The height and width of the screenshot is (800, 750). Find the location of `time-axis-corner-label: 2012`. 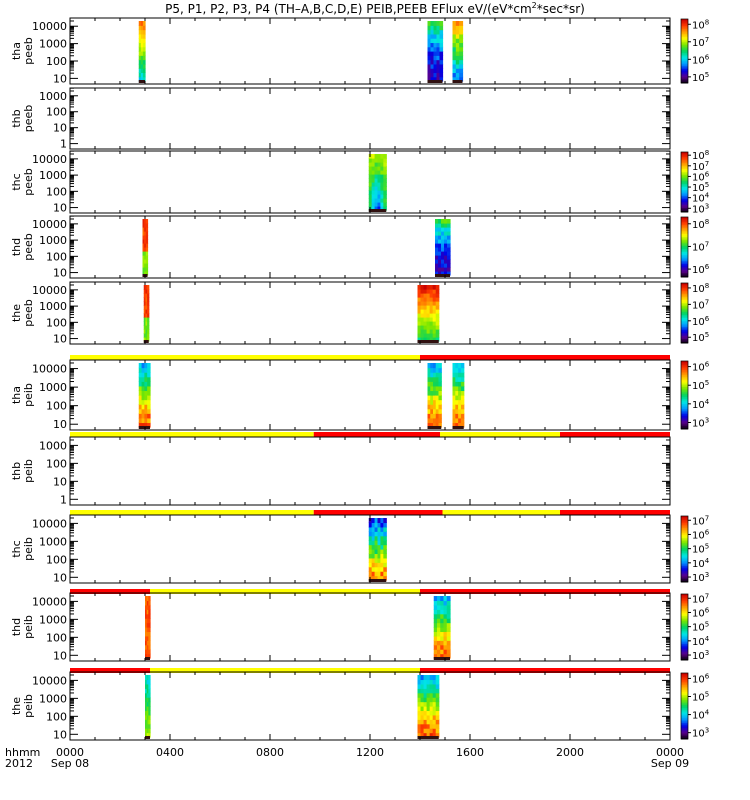

time-axis-corner-label: 2012 is located at coordinates (19, 763).